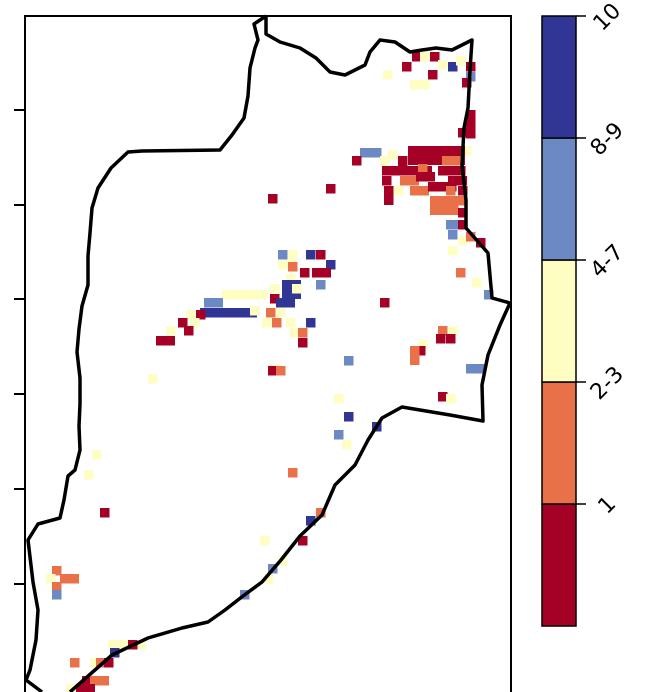 The image size is (658, 692). I want to click on left-axis-ticks, so click(19, 347).